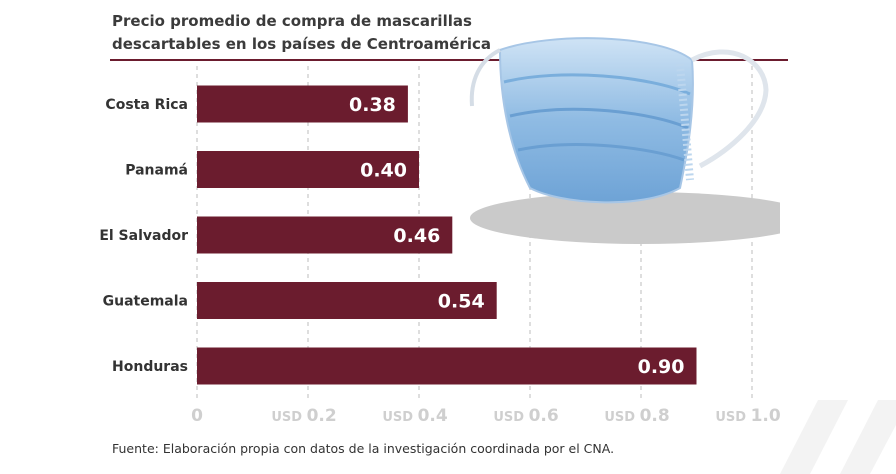 This screenshot has width=896, height=474. What do you see at coordinates (146, 105) in the screenshot?
I see `category-label: Costa Rica` at bounding box center [146, 105].